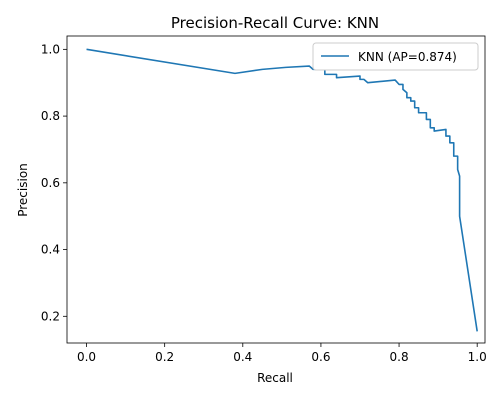  I want to click on legend-label: KNN (AP=0.874), so click(407, 57).